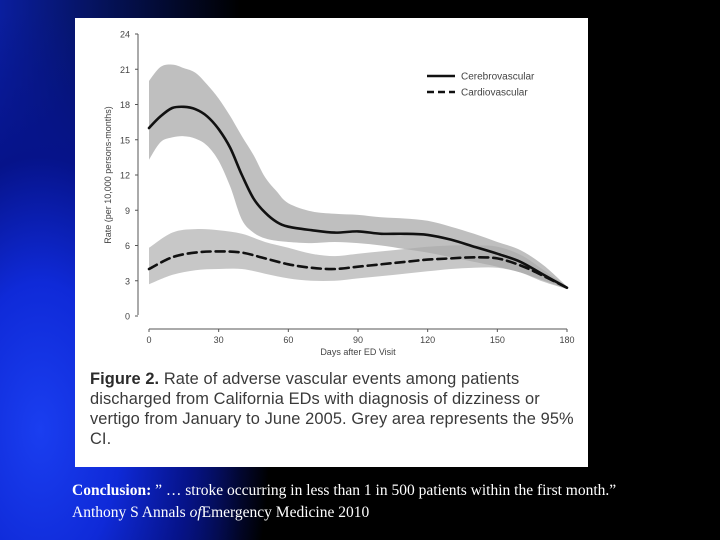 Image resolution: width=720 pixels, height=540 pixels. What do you see at coordinates (288, 340) in the screenshot?
I see `x-tick-label: 60` at bounding box center [288, 340].